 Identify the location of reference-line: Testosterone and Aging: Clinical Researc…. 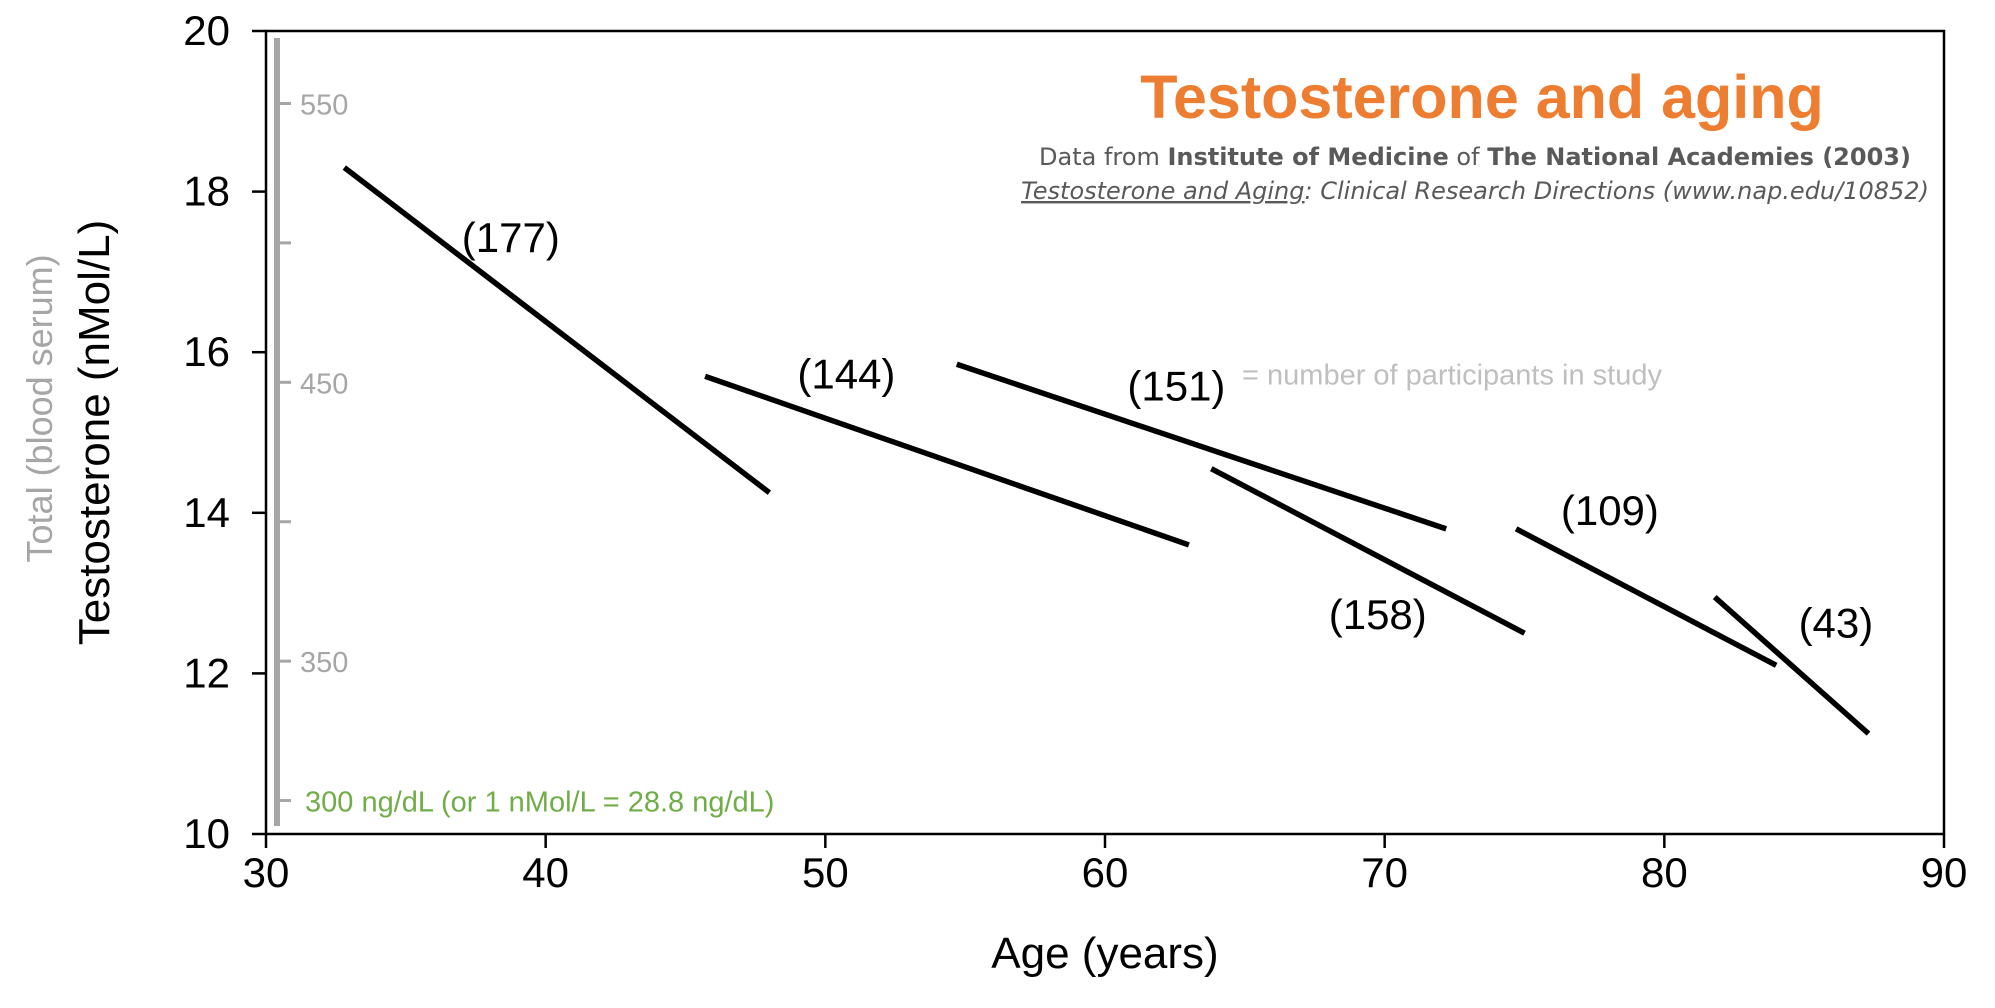
(1475, 191).